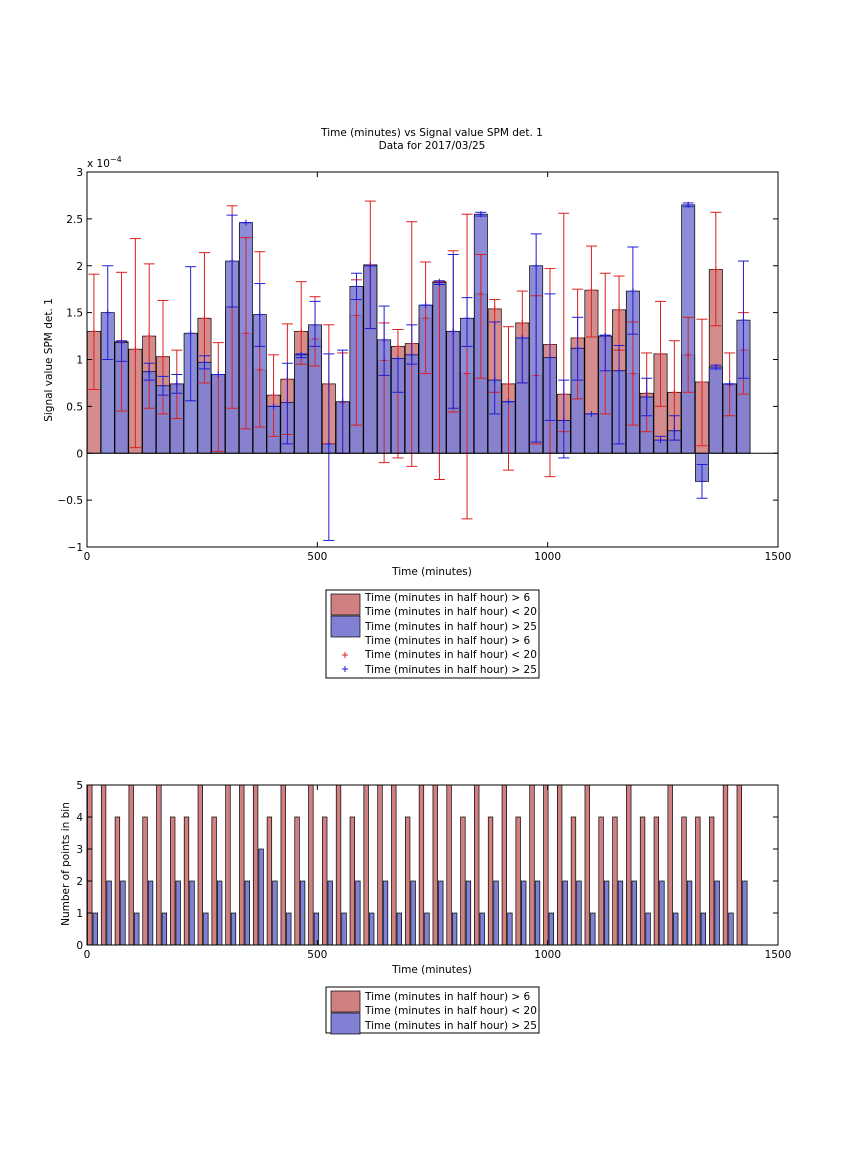  What do you see at coordinates (66, 864) in the screenshot?
I see `bottom-y-axis-label: Number of points in bin` at bounding box center [66, 864].